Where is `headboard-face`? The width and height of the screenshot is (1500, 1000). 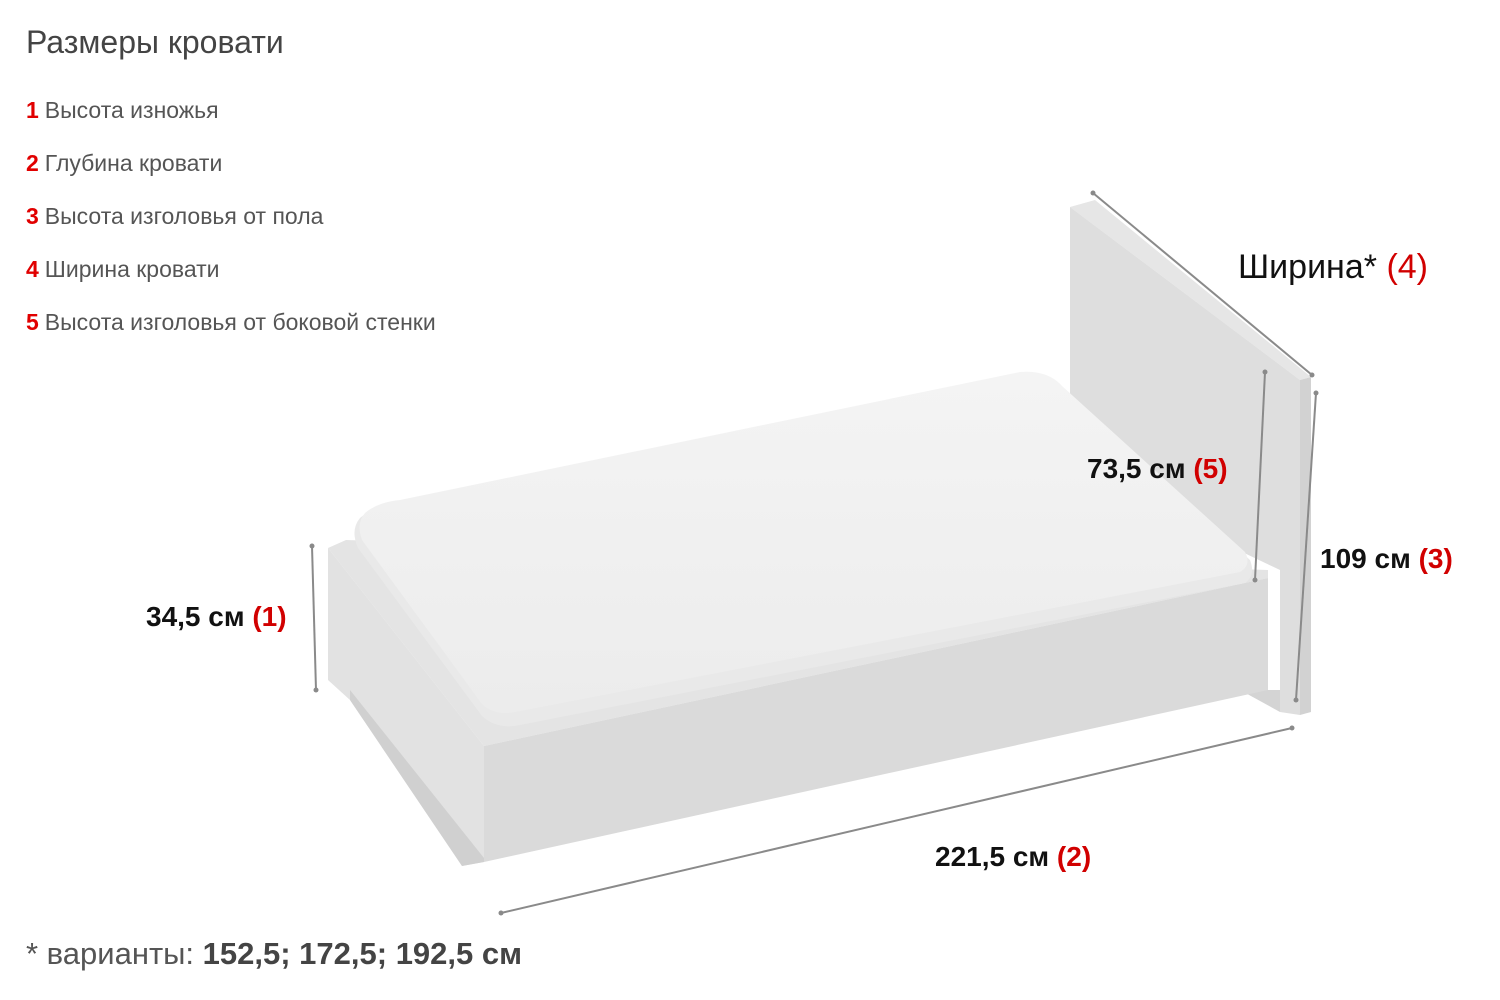 headboard-face is located at coordinates (1185, 461).